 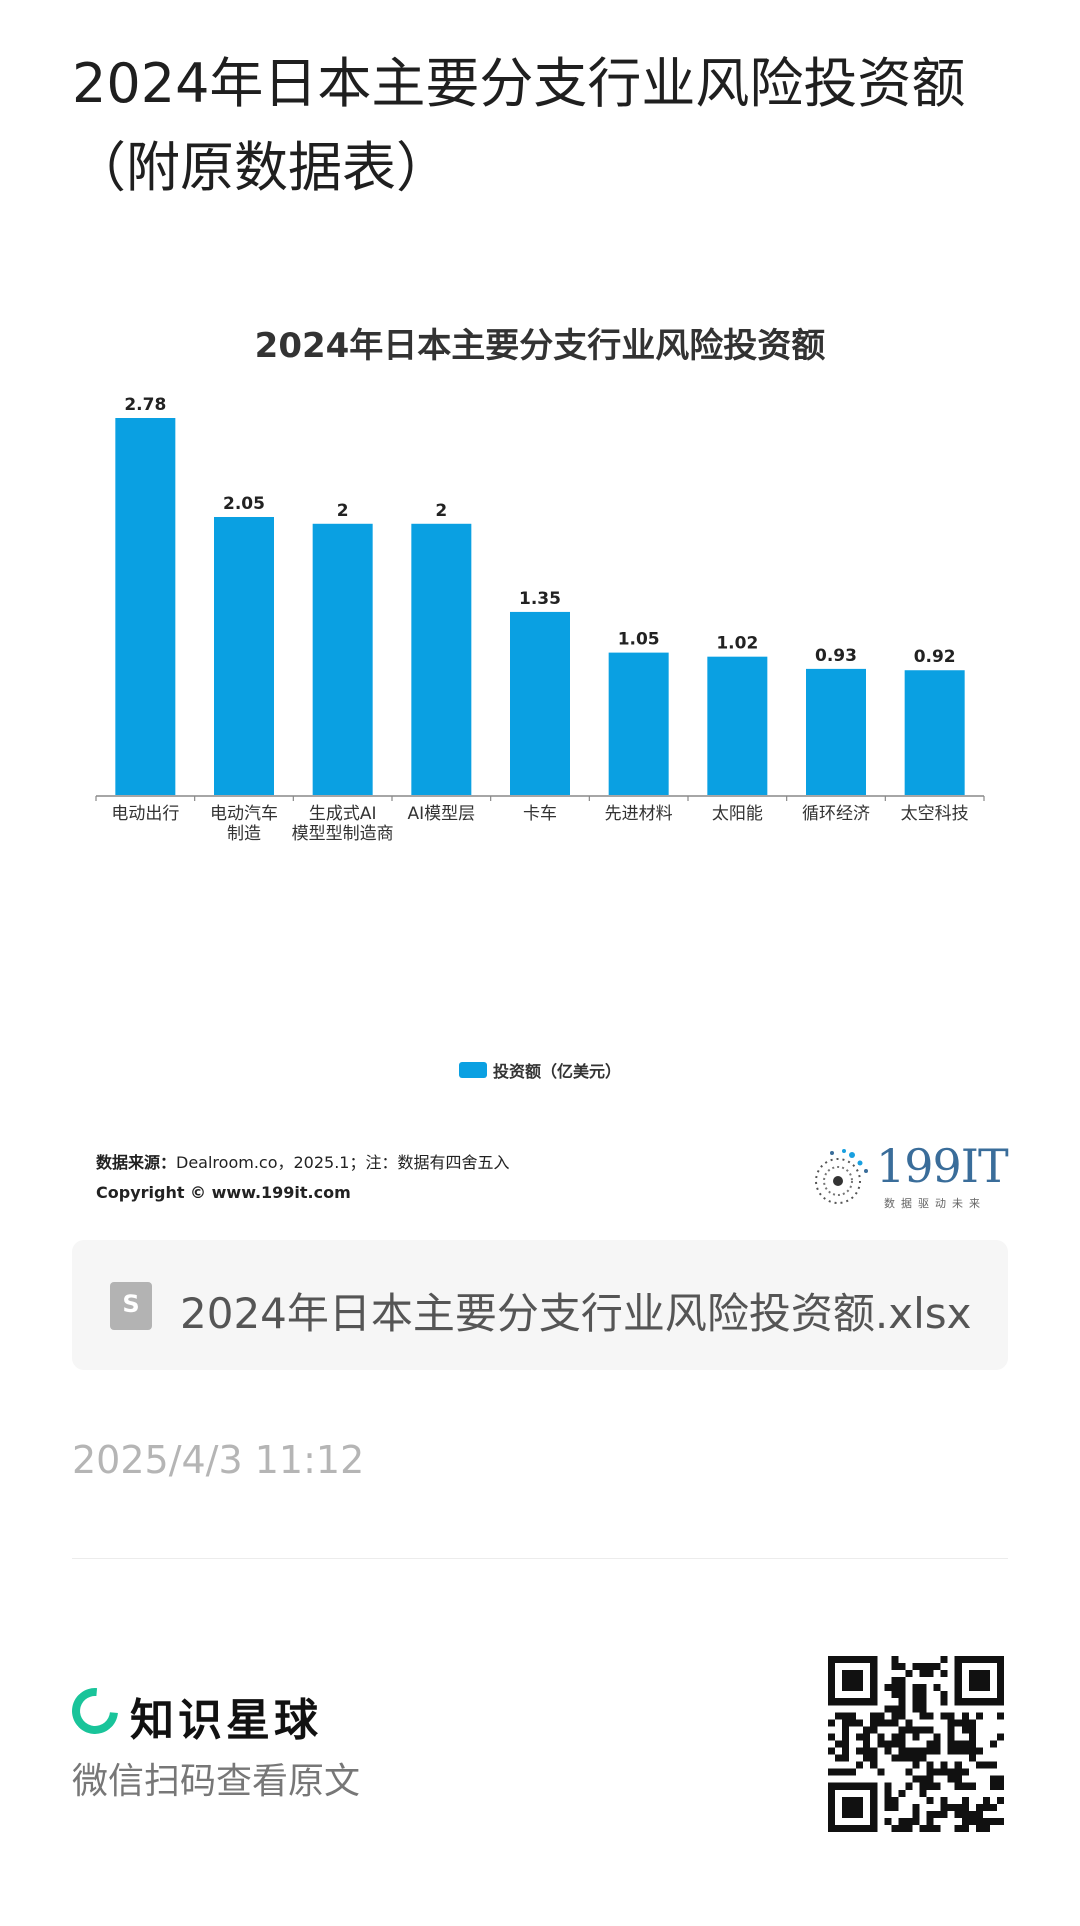 I want to click on x-tick-label: 电动汽车, so click(x=244, y=814).